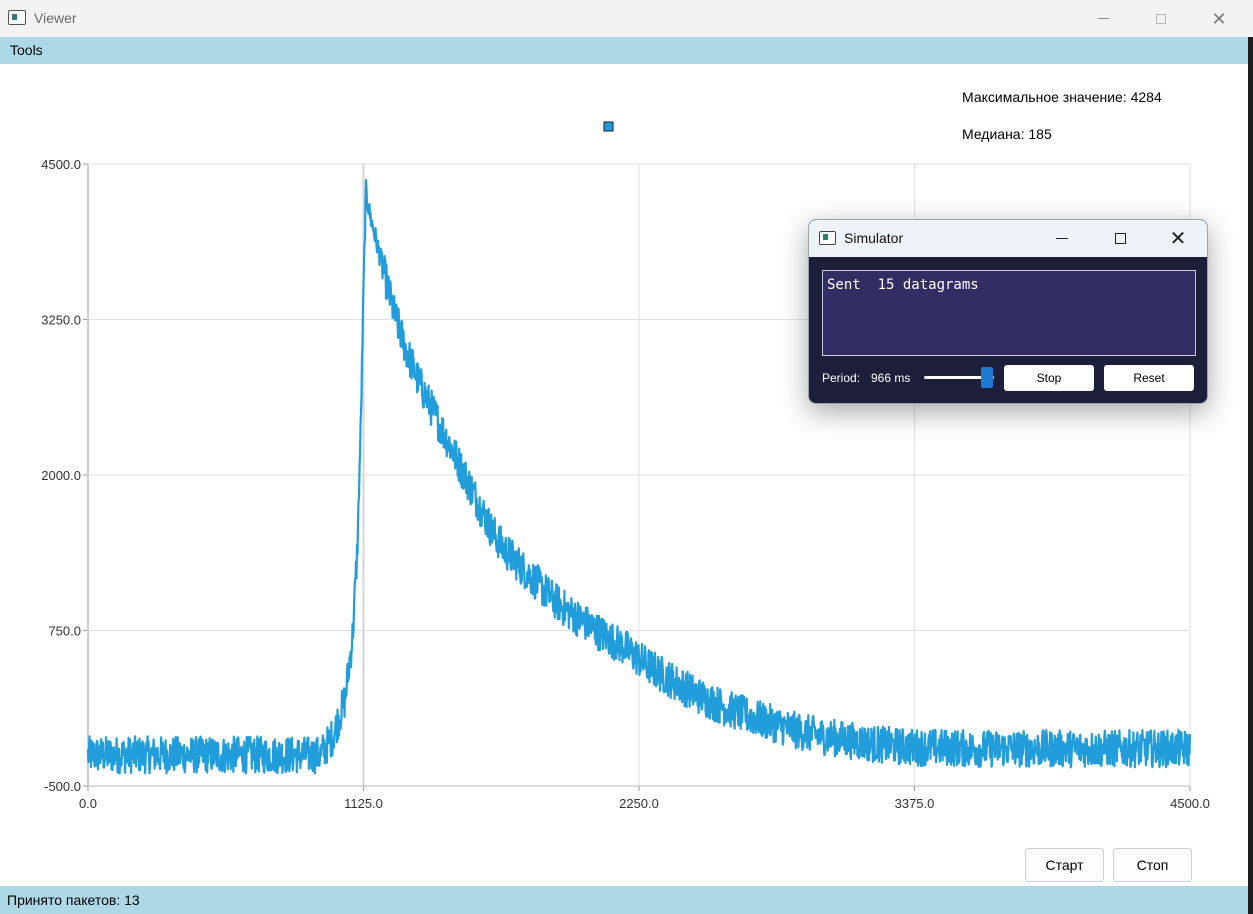  Describe the element at coordinates (827, 238) in the screenshot. I see `simulator-app-icon` at that location.